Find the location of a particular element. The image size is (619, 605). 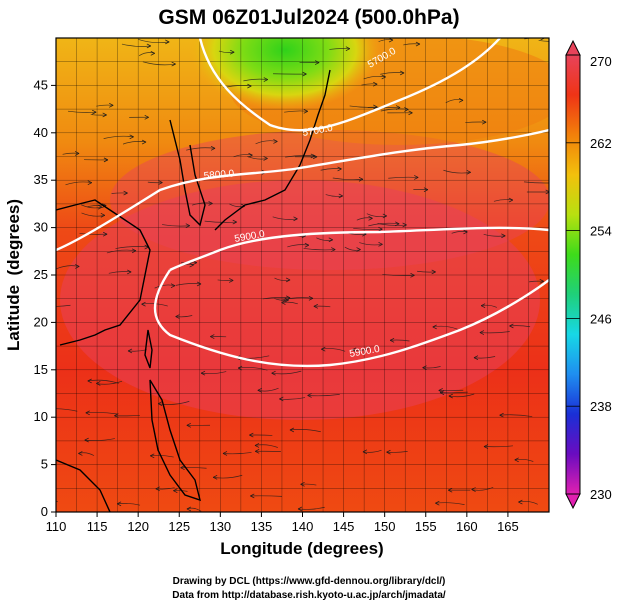

x-tick-label: 125 is located at coordinates (179, 526).